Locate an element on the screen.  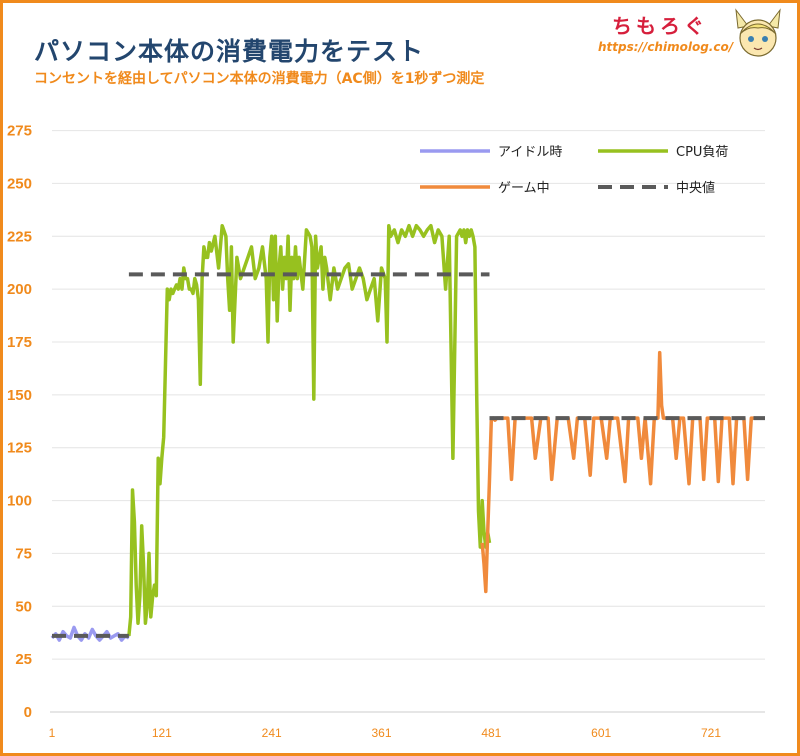
x-tick-label: 601 is located at coordinates (601, 733).